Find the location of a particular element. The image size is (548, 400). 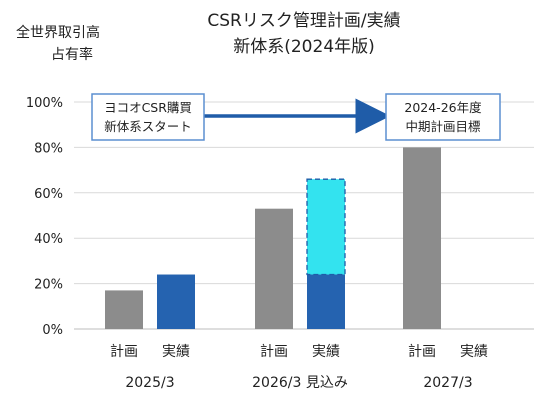

group-label: 2025/3 is located at coordinates (149, 383).